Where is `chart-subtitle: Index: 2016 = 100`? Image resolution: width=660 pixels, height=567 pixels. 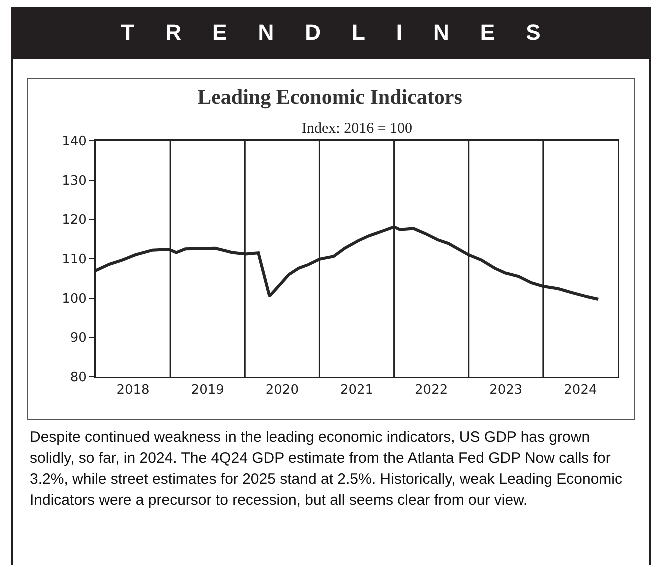 chart-subtitle: Index: 2016 = 100 is located at coordinates (357, 129).